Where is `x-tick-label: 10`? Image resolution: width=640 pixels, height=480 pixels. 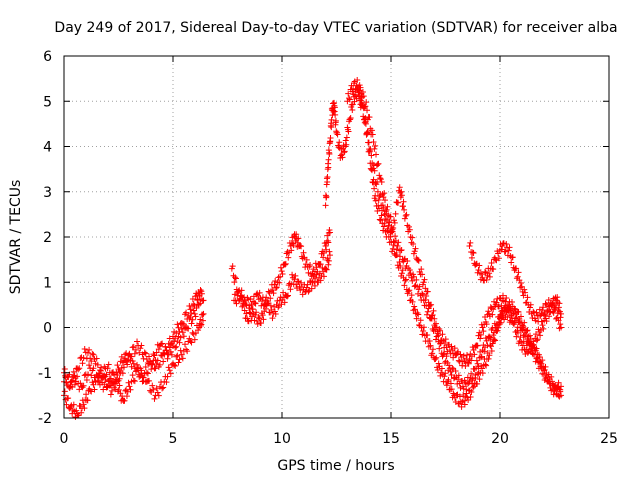
x-tick-label: 10 is located at coordinates (282, 439).